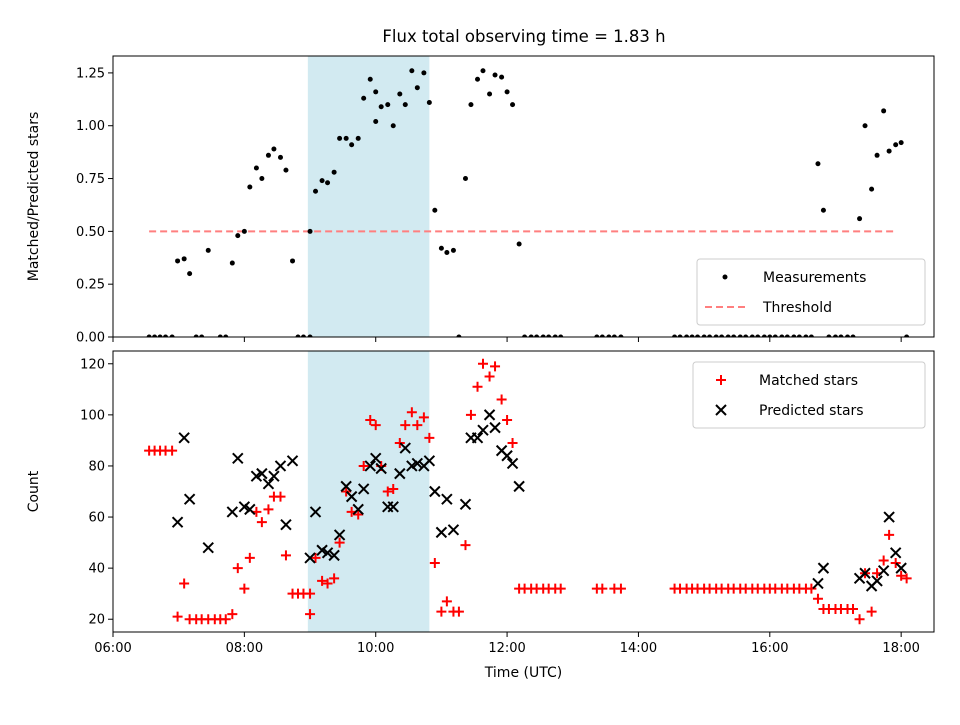 Image resolution: width=960 pixels, height=725 pixels. I want to click on legend-label: Measurements, so click(814, 278).